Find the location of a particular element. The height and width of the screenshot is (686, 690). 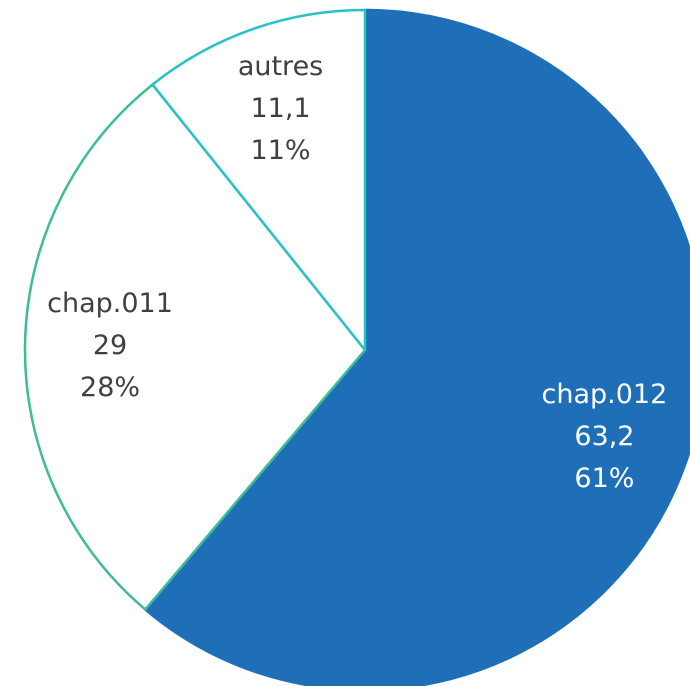

slice-label: chap.011 is located at coordinates (110, 303).